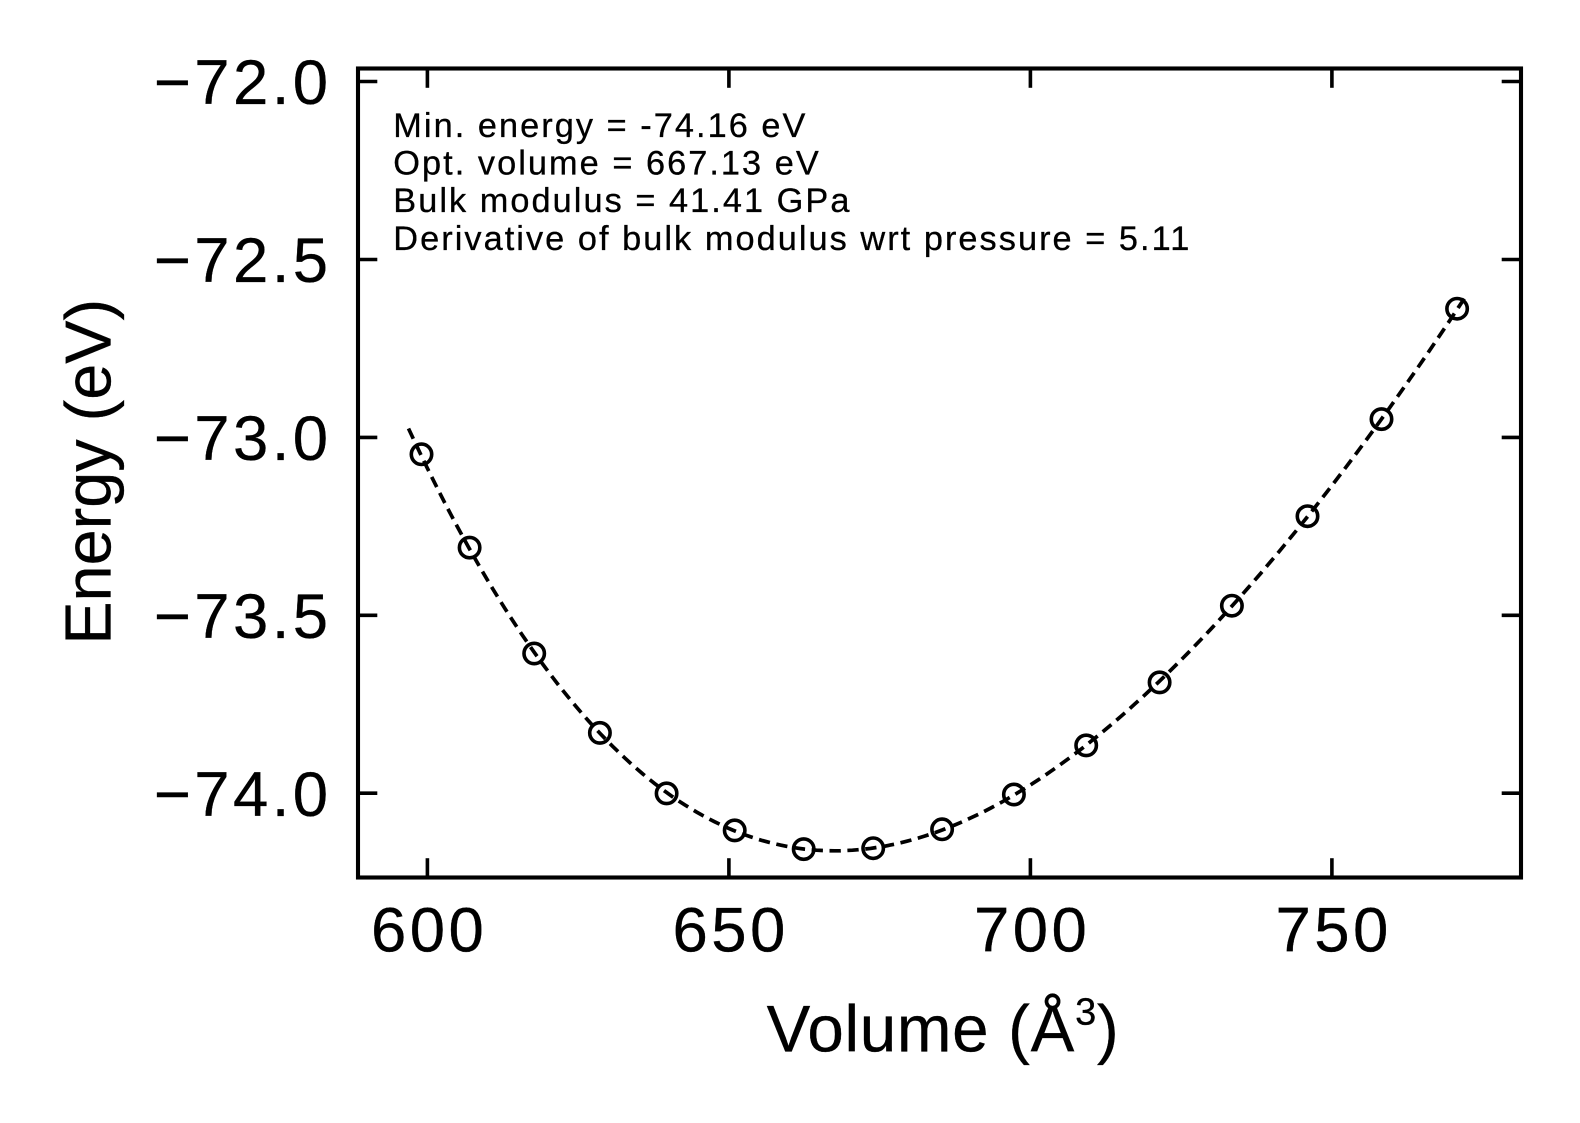 The width and height of the screenshot is (1580, 1123). I want to click on svg-text: Energy (eV), so click(88, 472).